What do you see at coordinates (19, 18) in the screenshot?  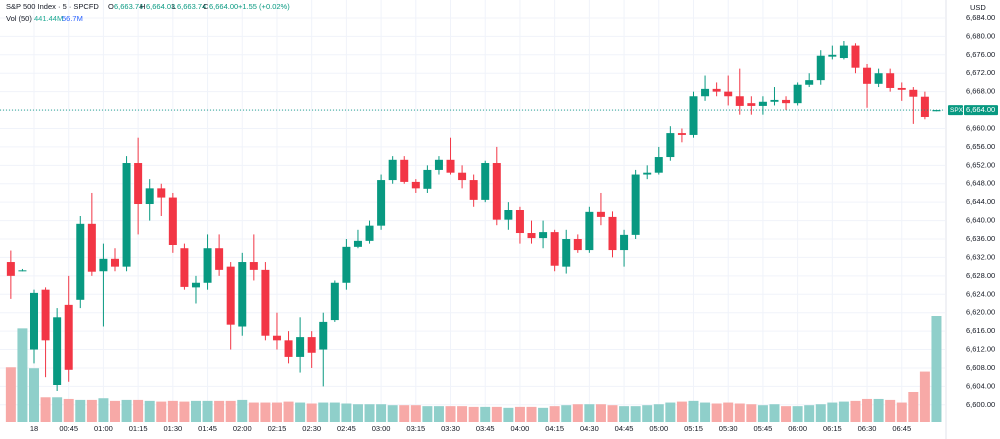 I see `volume-label: Vol (50)` at bounding box center [19, 18].